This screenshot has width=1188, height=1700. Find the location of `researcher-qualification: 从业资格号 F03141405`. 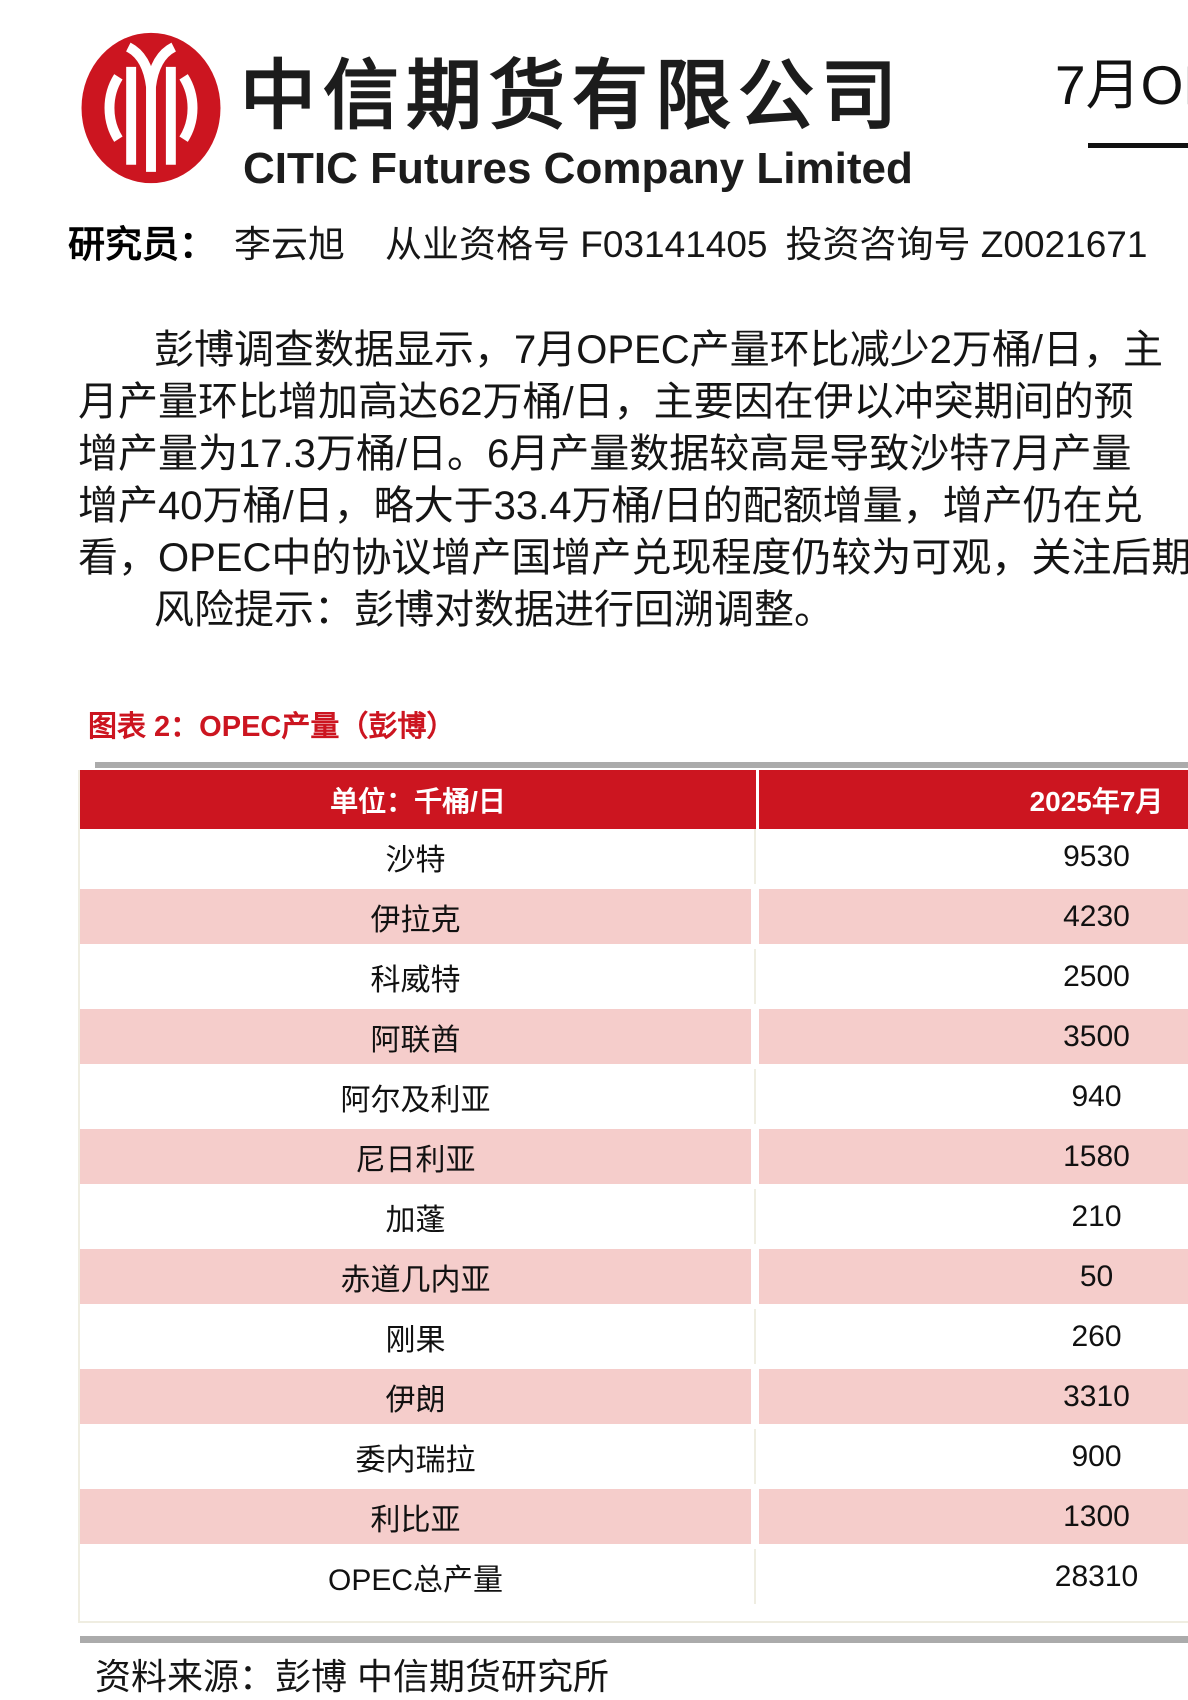

researcher-qualification: 从业资格号 F03141405 is located at coordinates (576, 244).